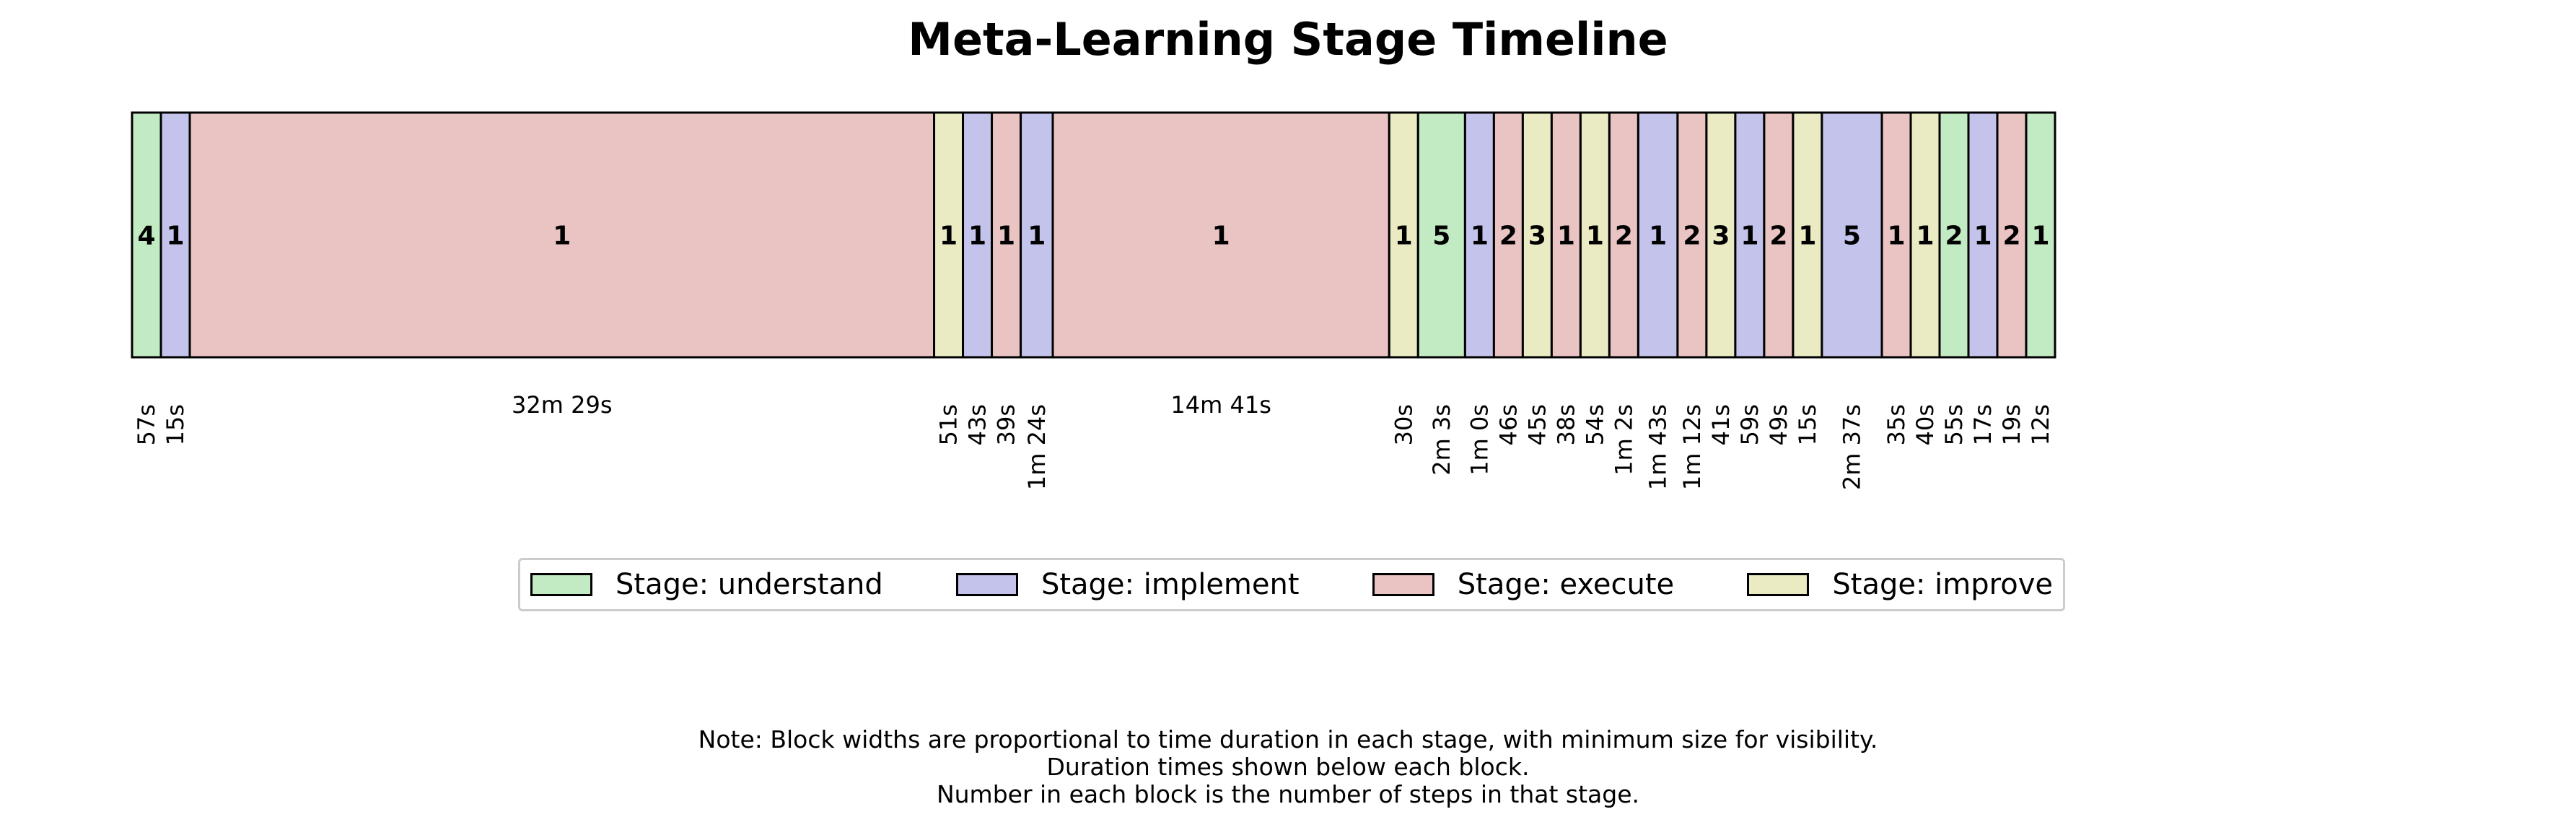 This screenshot has width=2576, height=830. What do you see at coordinates (1851, 447) in the screenshot?
I see `duration-label: 2m 37s` at bounding box center [1851, 447].